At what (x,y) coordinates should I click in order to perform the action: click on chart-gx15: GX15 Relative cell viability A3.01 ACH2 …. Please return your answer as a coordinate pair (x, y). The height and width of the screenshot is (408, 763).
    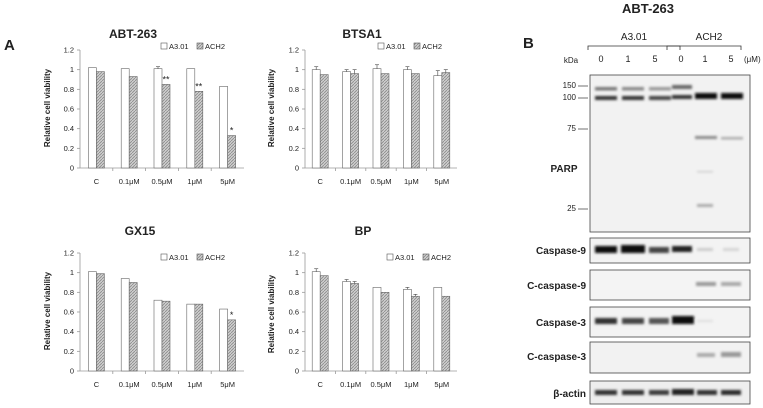
    Looking at the image, I should click on (143, 306).